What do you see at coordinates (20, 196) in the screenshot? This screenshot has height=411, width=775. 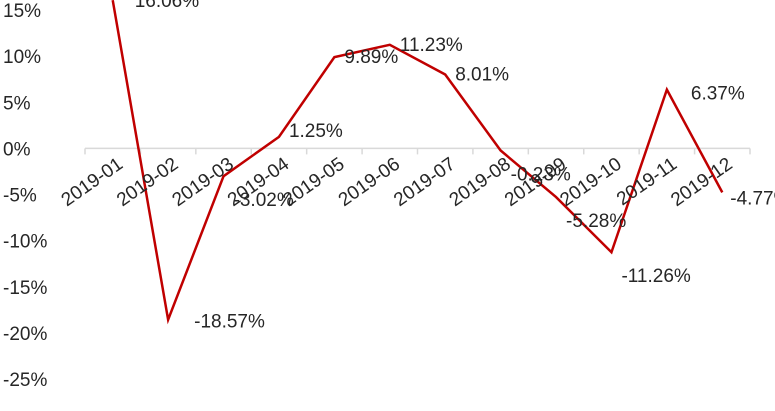 I see `y-tick-label: -5%` at bounding box center [20, 196].